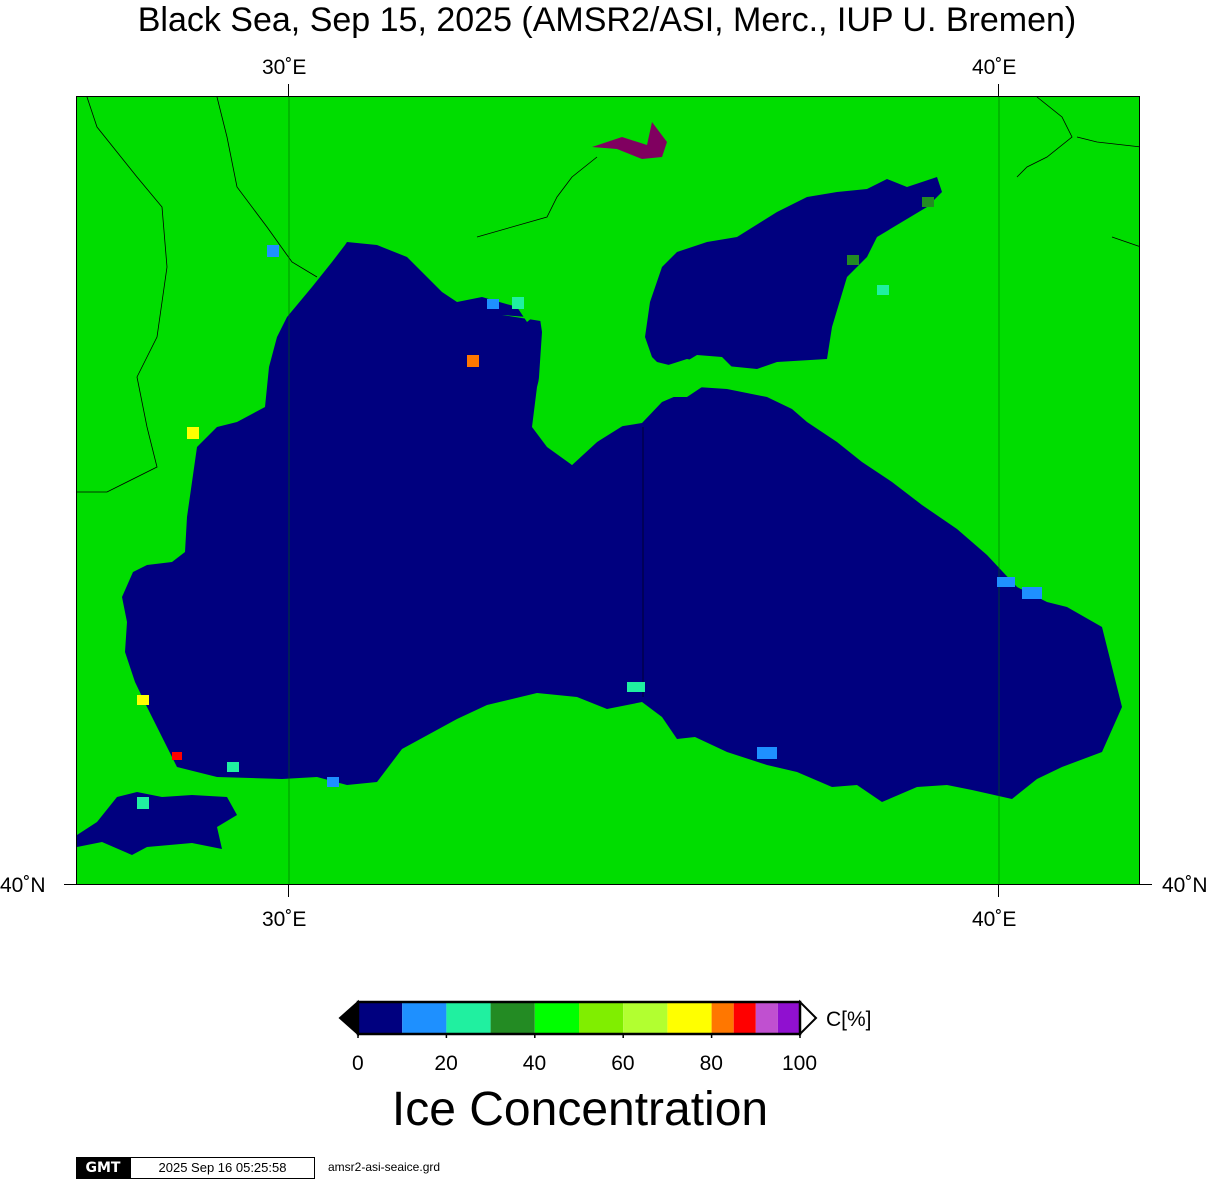  I want to click on top-lon-label-30e: 30˚E, so click(284, 67).